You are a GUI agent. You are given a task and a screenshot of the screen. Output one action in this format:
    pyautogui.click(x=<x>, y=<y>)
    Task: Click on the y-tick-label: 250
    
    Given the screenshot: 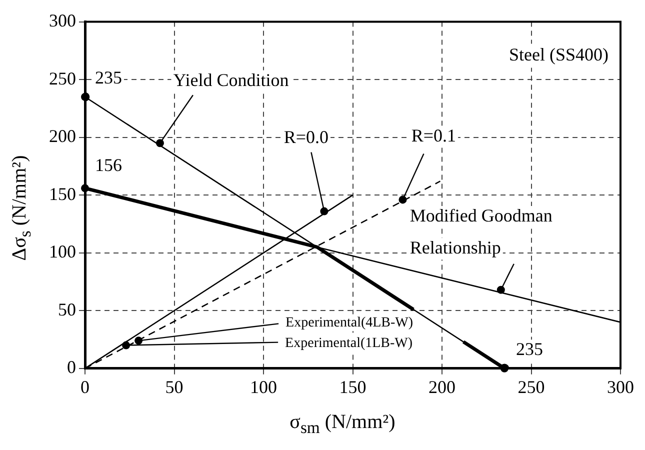 What is the action you would take?
    pyautogui.click(x=62, y=78)
    